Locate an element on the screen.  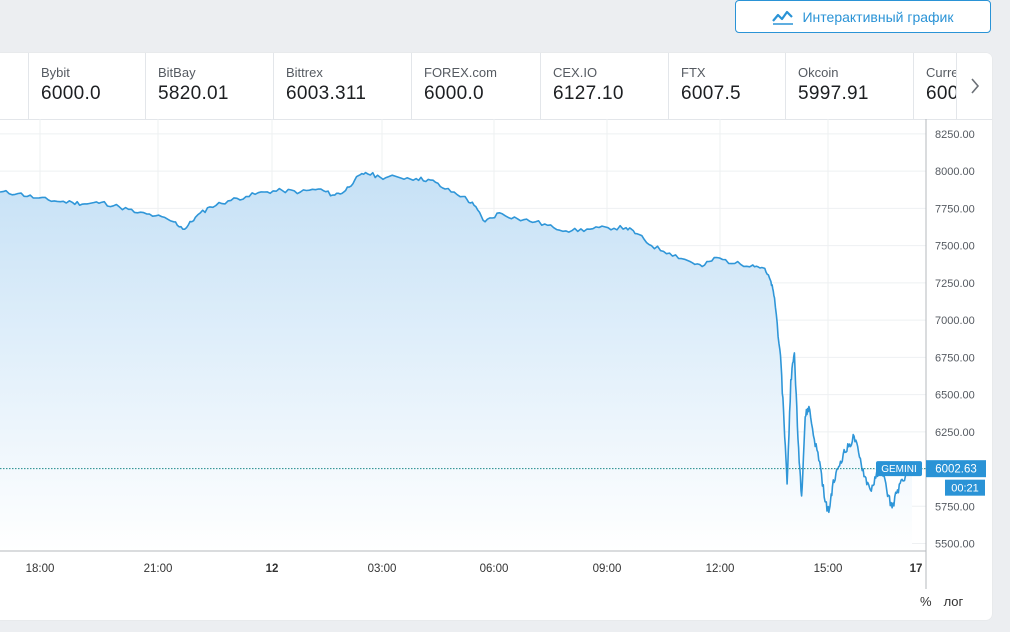
chevron-right-icon is located at coordinates (975, 86).